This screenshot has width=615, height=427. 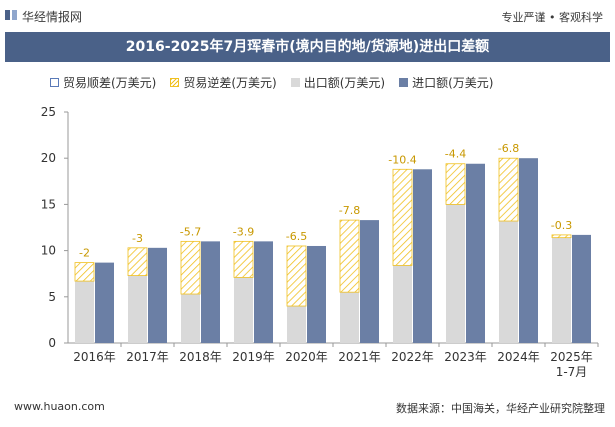 I want to click on legend-item-import: 进口额(万美元), so click(x=446, y=82).